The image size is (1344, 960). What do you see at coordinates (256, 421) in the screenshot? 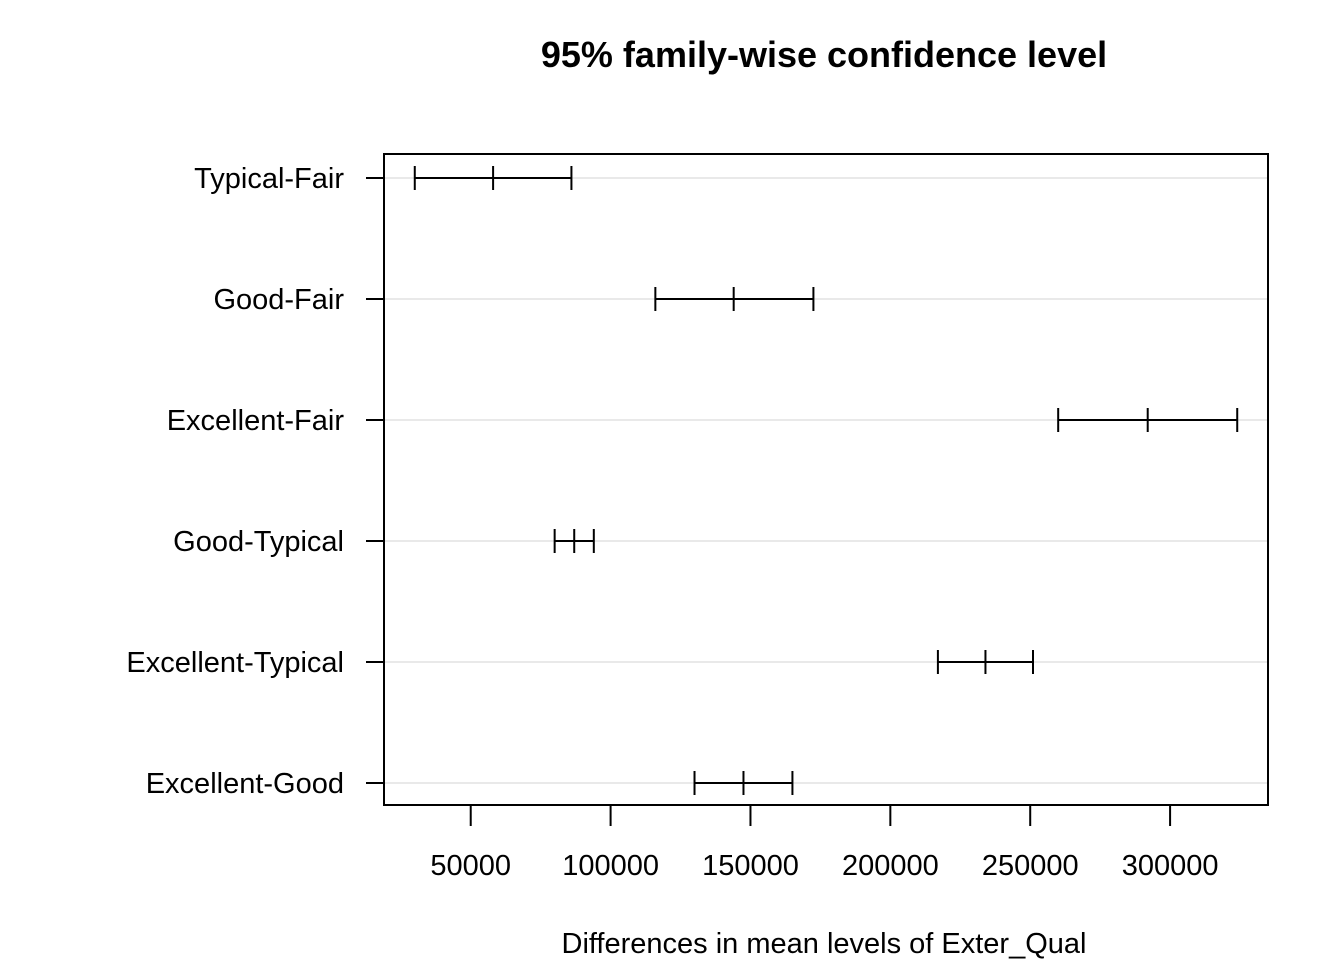
I see `y-tick-label: Excellent-Fair` at bounding box center [256, 421].